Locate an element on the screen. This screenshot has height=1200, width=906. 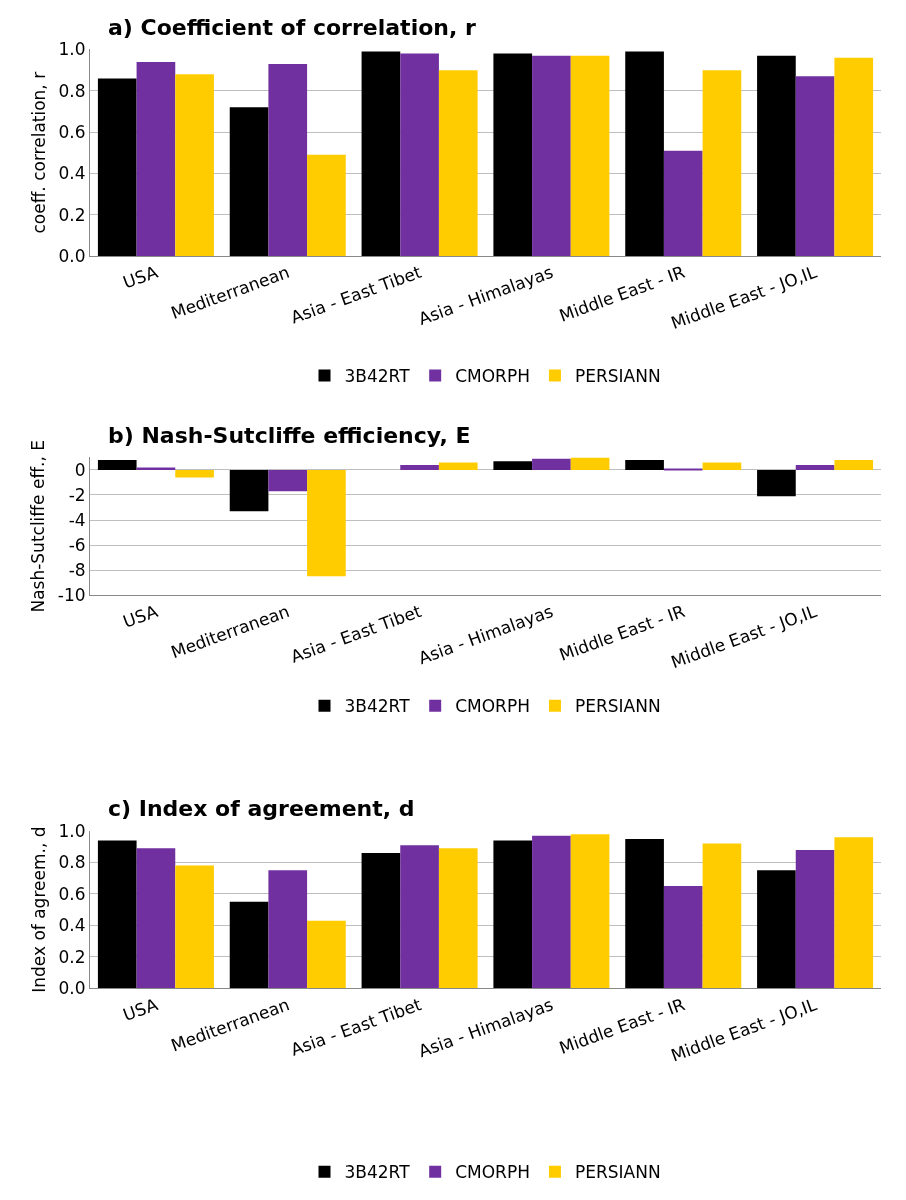
chart-title: b) Nash-Sutcliffe efficiency, E is located at coordinates (289, 435).